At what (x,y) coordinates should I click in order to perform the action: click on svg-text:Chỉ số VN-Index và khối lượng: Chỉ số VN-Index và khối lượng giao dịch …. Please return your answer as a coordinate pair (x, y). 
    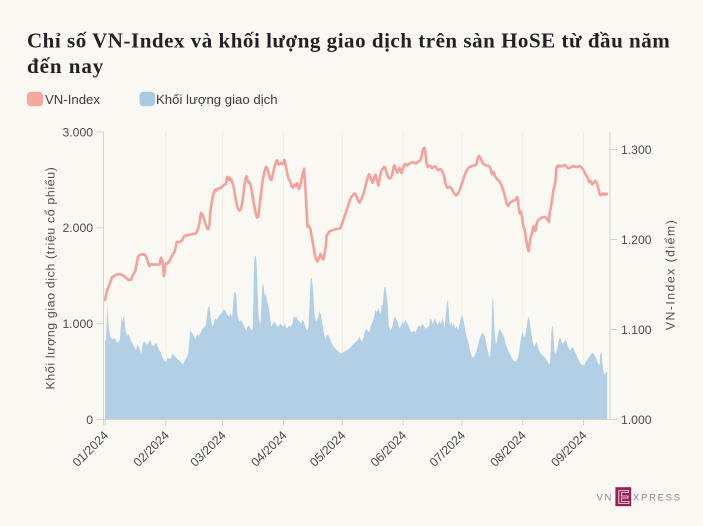
    Looking at the image, I should click on (348, 41).